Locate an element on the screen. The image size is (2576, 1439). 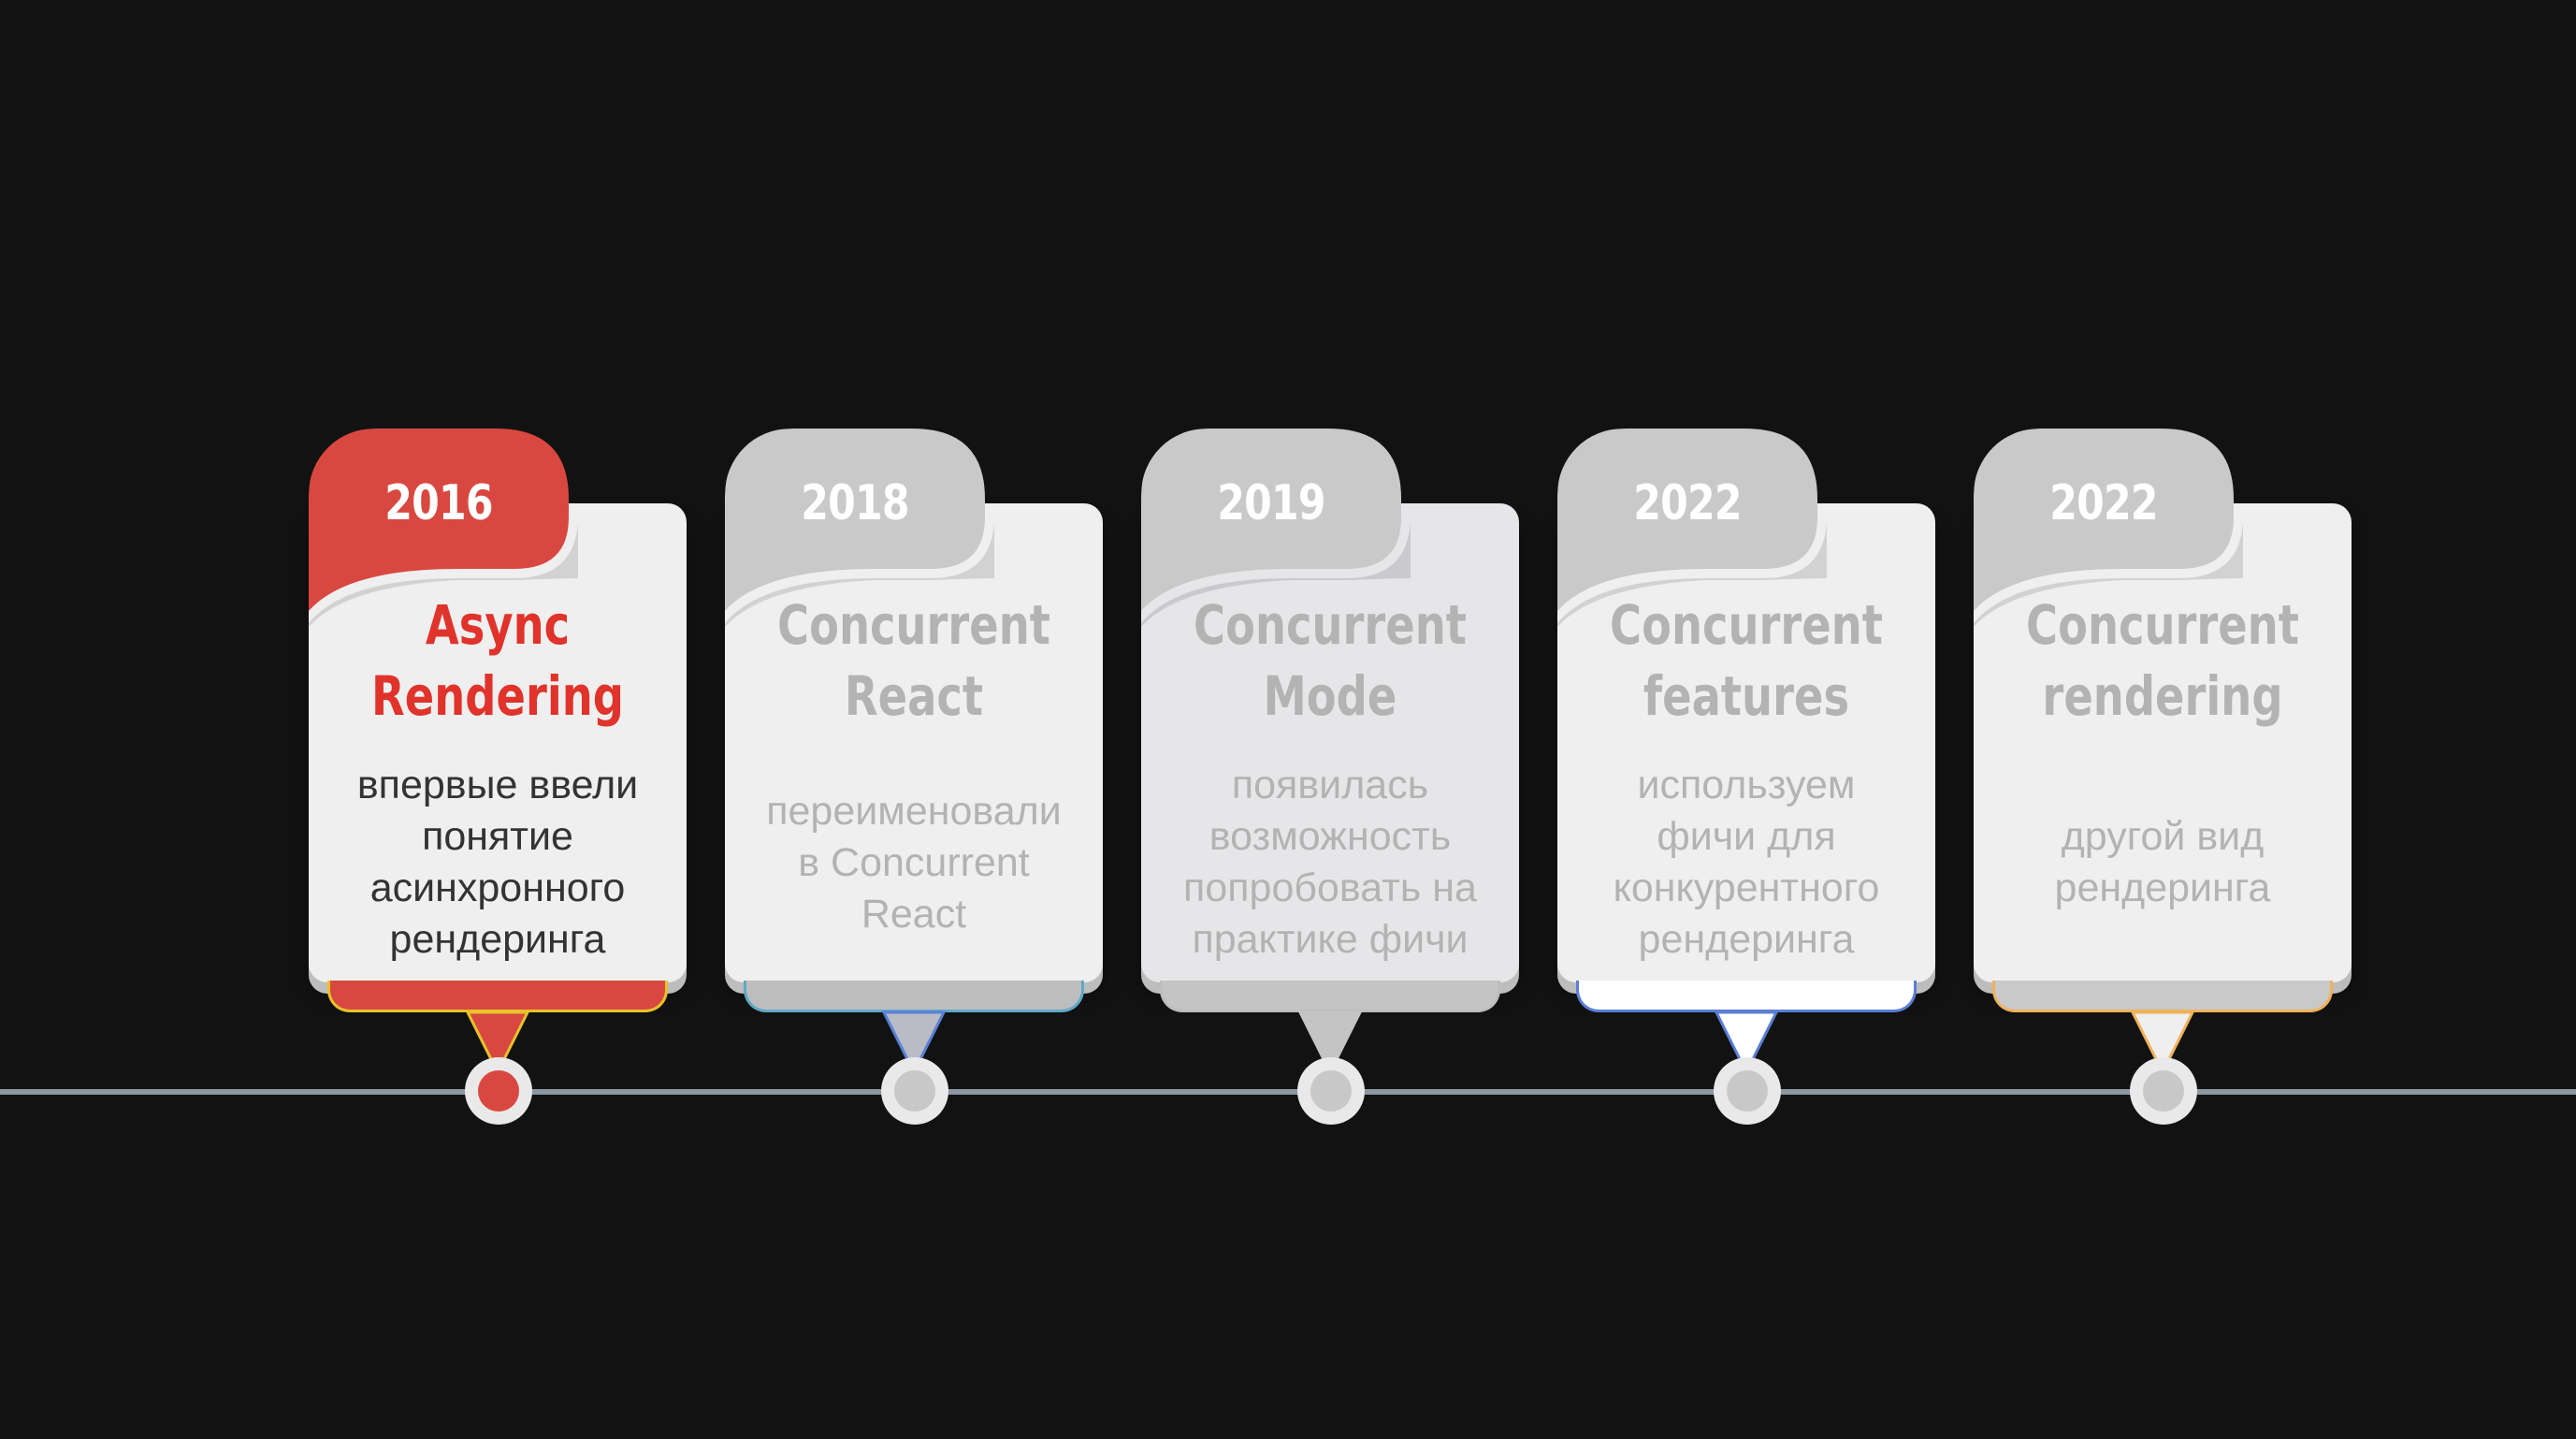
card-description-line: практике фичи is located at coordinates (1330, 939).